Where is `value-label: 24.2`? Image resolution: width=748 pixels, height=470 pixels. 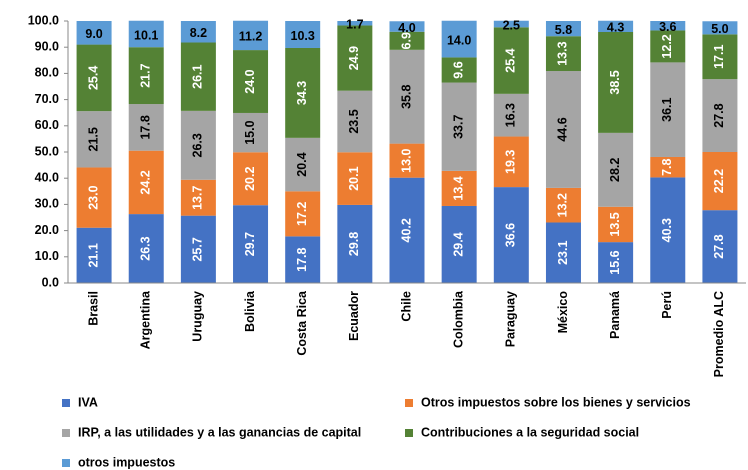
value-label: 24.2 is located at coordinates (146, 182).